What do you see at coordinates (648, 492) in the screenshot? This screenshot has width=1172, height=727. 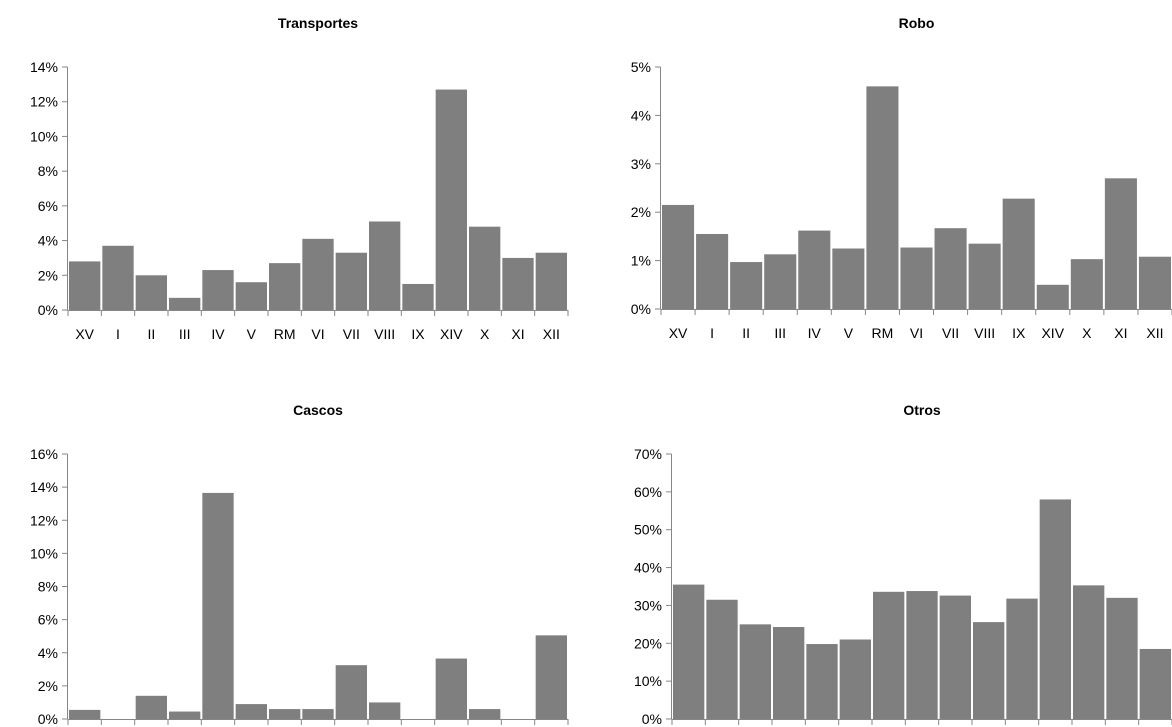 I see `y-tick-label: 60%` at bounding box center [648, 492].